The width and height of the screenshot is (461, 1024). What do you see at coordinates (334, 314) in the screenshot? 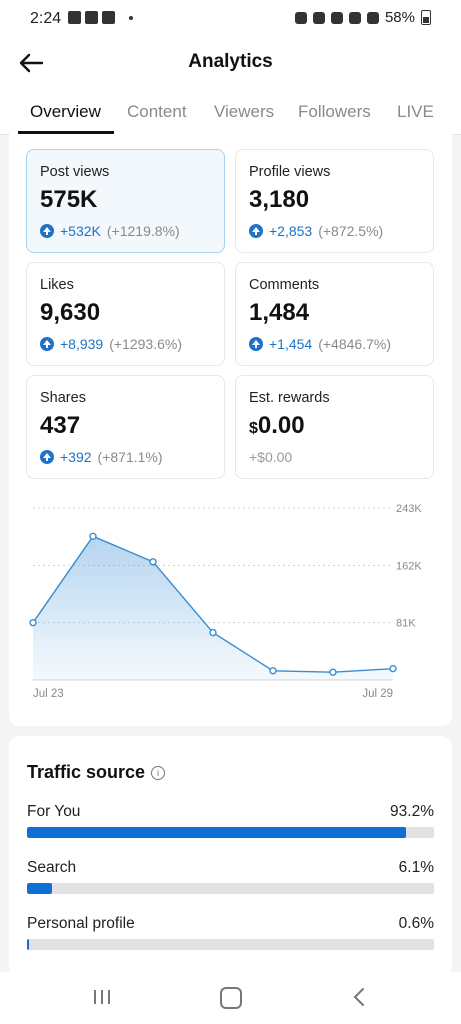
I see `stat-comments: Comments 1,484 +1,454 (+4846.7%)` at bounding box center [334, 314].